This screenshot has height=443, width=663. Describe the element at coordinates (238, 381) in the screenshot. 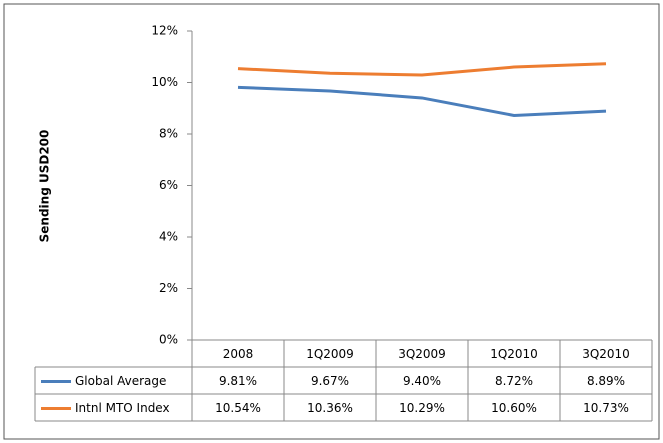

I see `table-value: 9.81%` at that location.